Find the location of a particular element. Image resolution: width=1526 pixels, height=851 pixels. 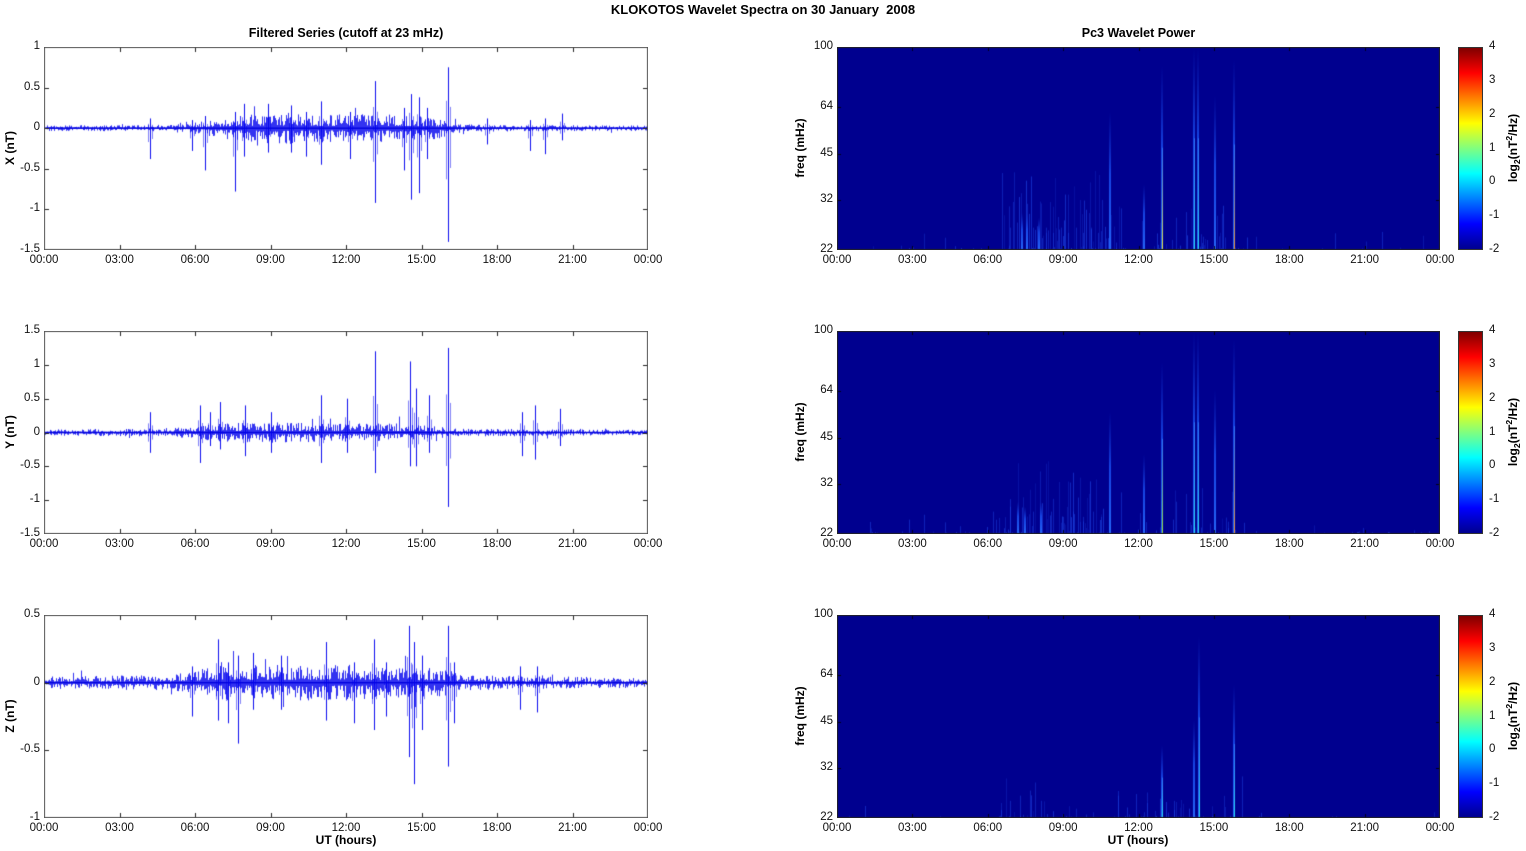

y-tick-label: 1.5 is located at coordinates (32, 330).